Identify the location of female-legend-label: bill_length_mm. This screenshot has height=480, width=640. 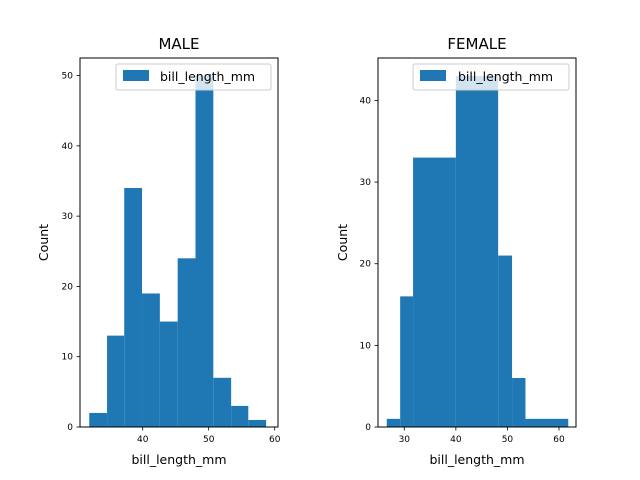
(505, 76).